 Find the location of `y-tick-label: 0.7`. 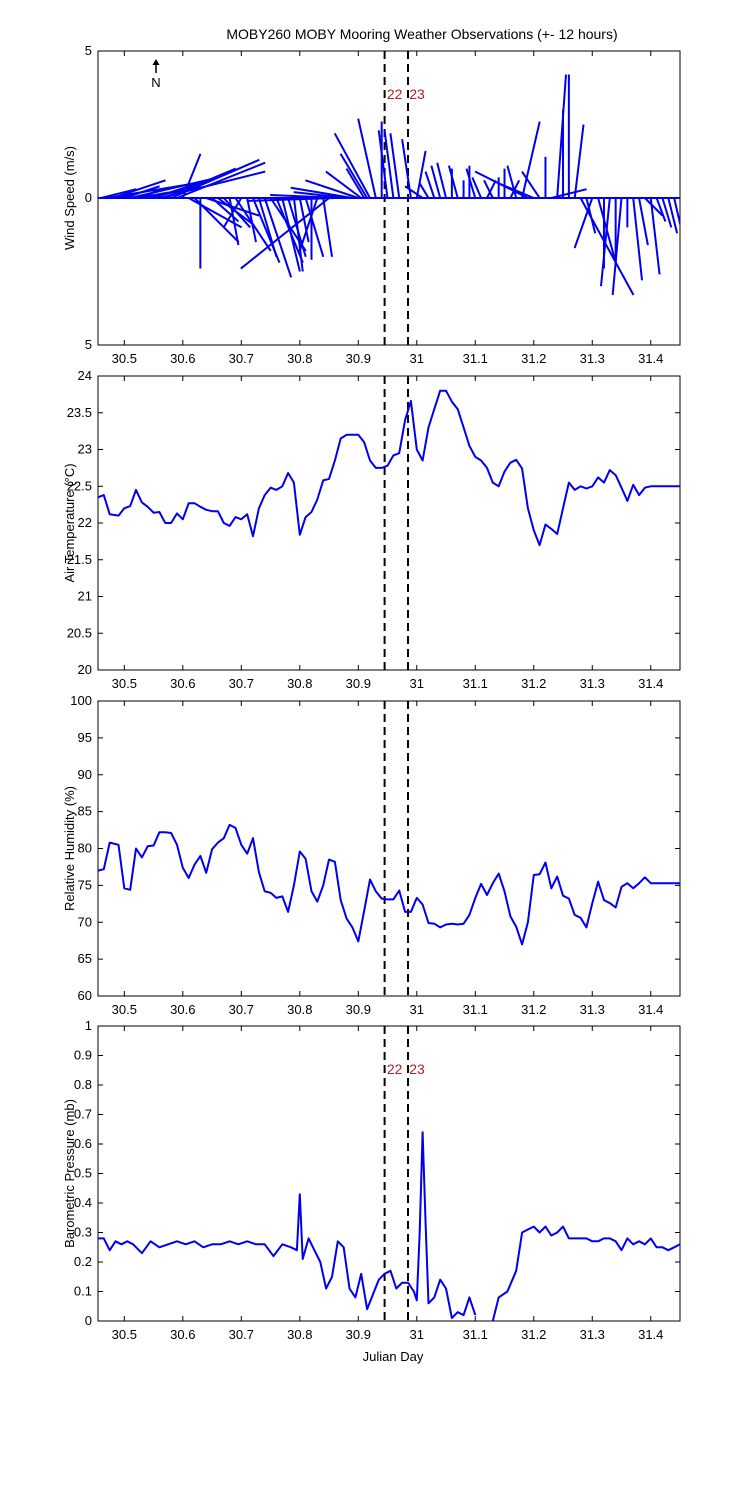

y-tick-label: 0.7 is located at coordinates (83, 1114).